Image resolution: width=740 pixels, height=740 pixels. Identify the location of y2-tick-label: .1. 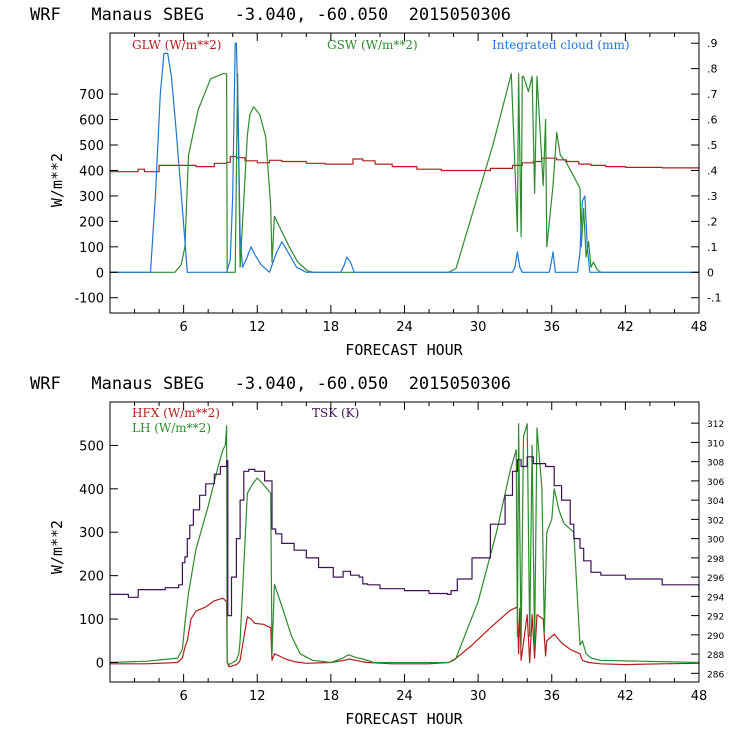
(712, 247).